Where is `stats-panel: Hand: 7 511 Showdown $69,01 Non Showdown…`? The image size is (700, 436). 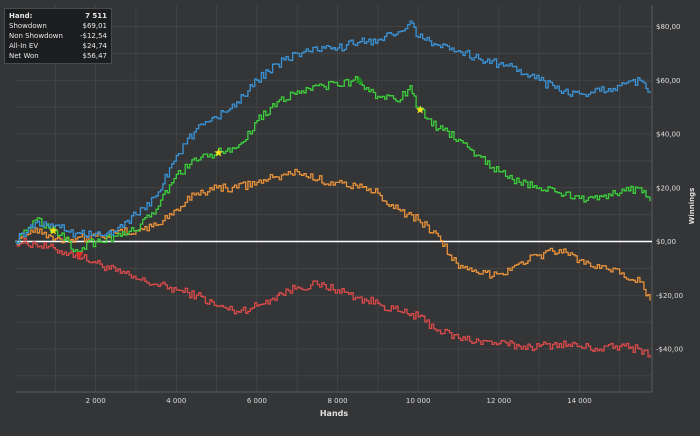 stats-panel: Hand: 7 511 Showdown $69,01 Non Showdown… is located at coordinates (58, 36).